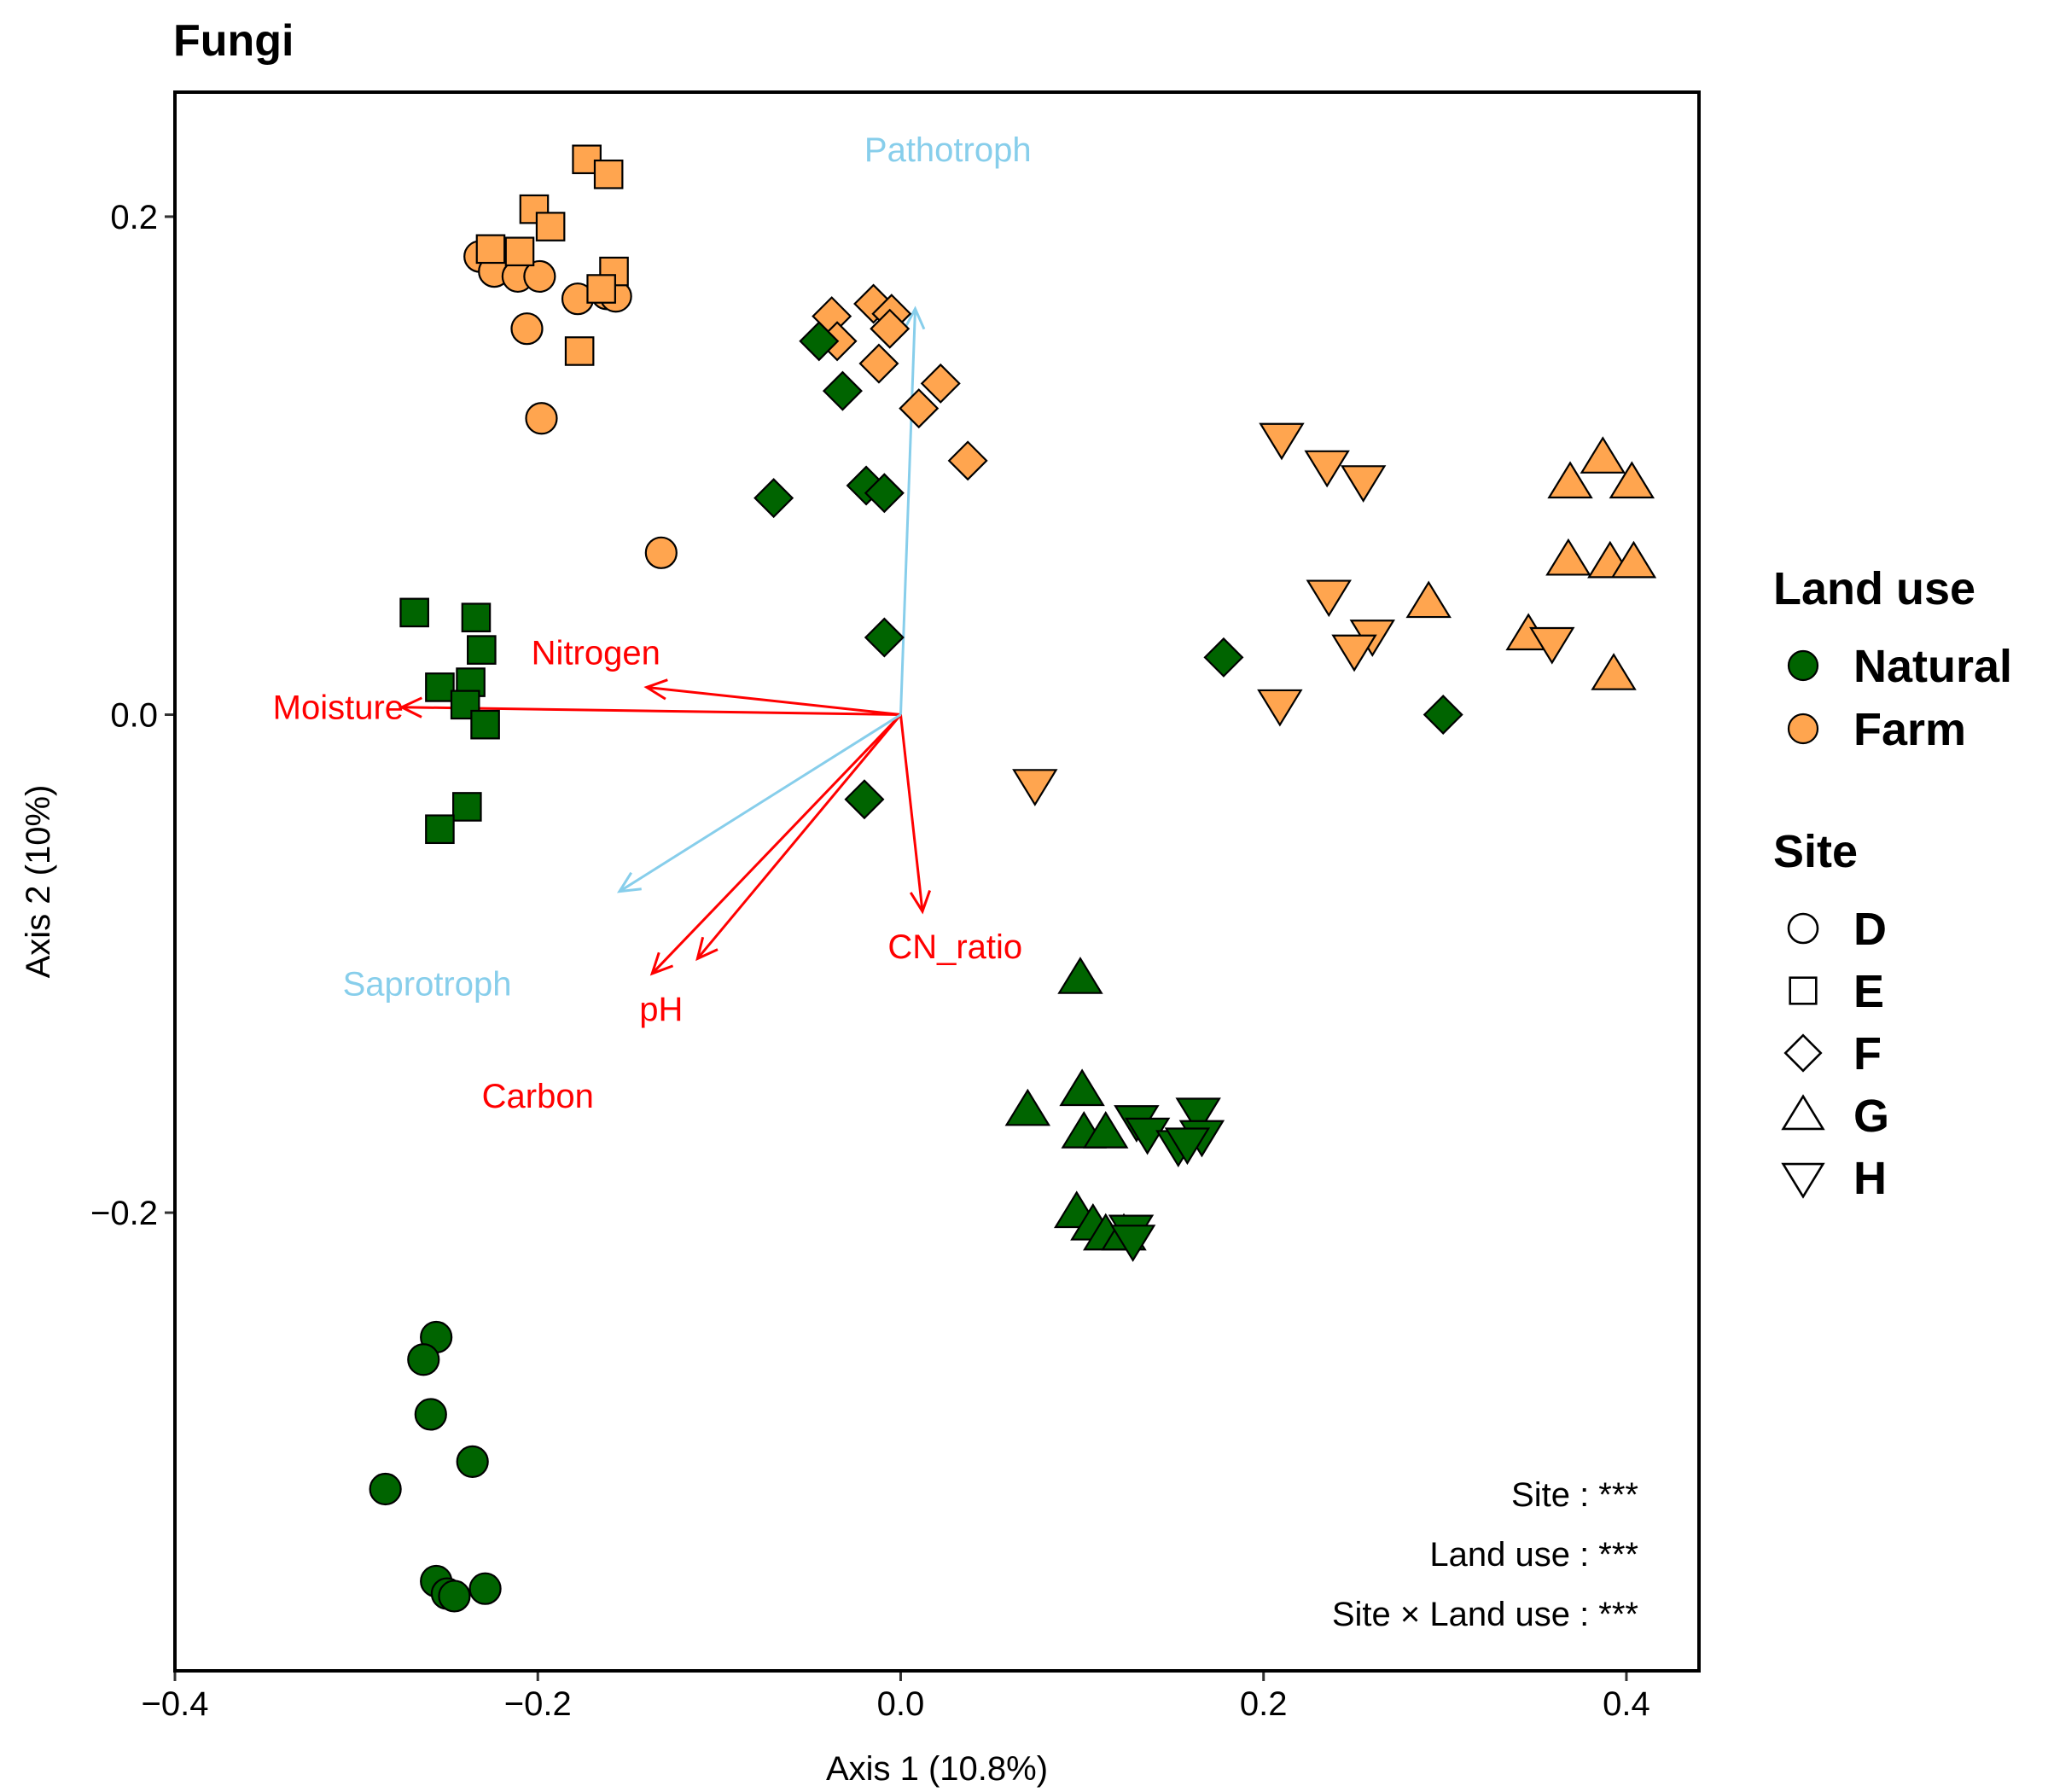 The height and width of the screenshot is (1792, 2048). What do you see at coordinates (1803, 1053) in the screenshot?
I see `legend-key-diamond` at bounding box center [1803, 1053].